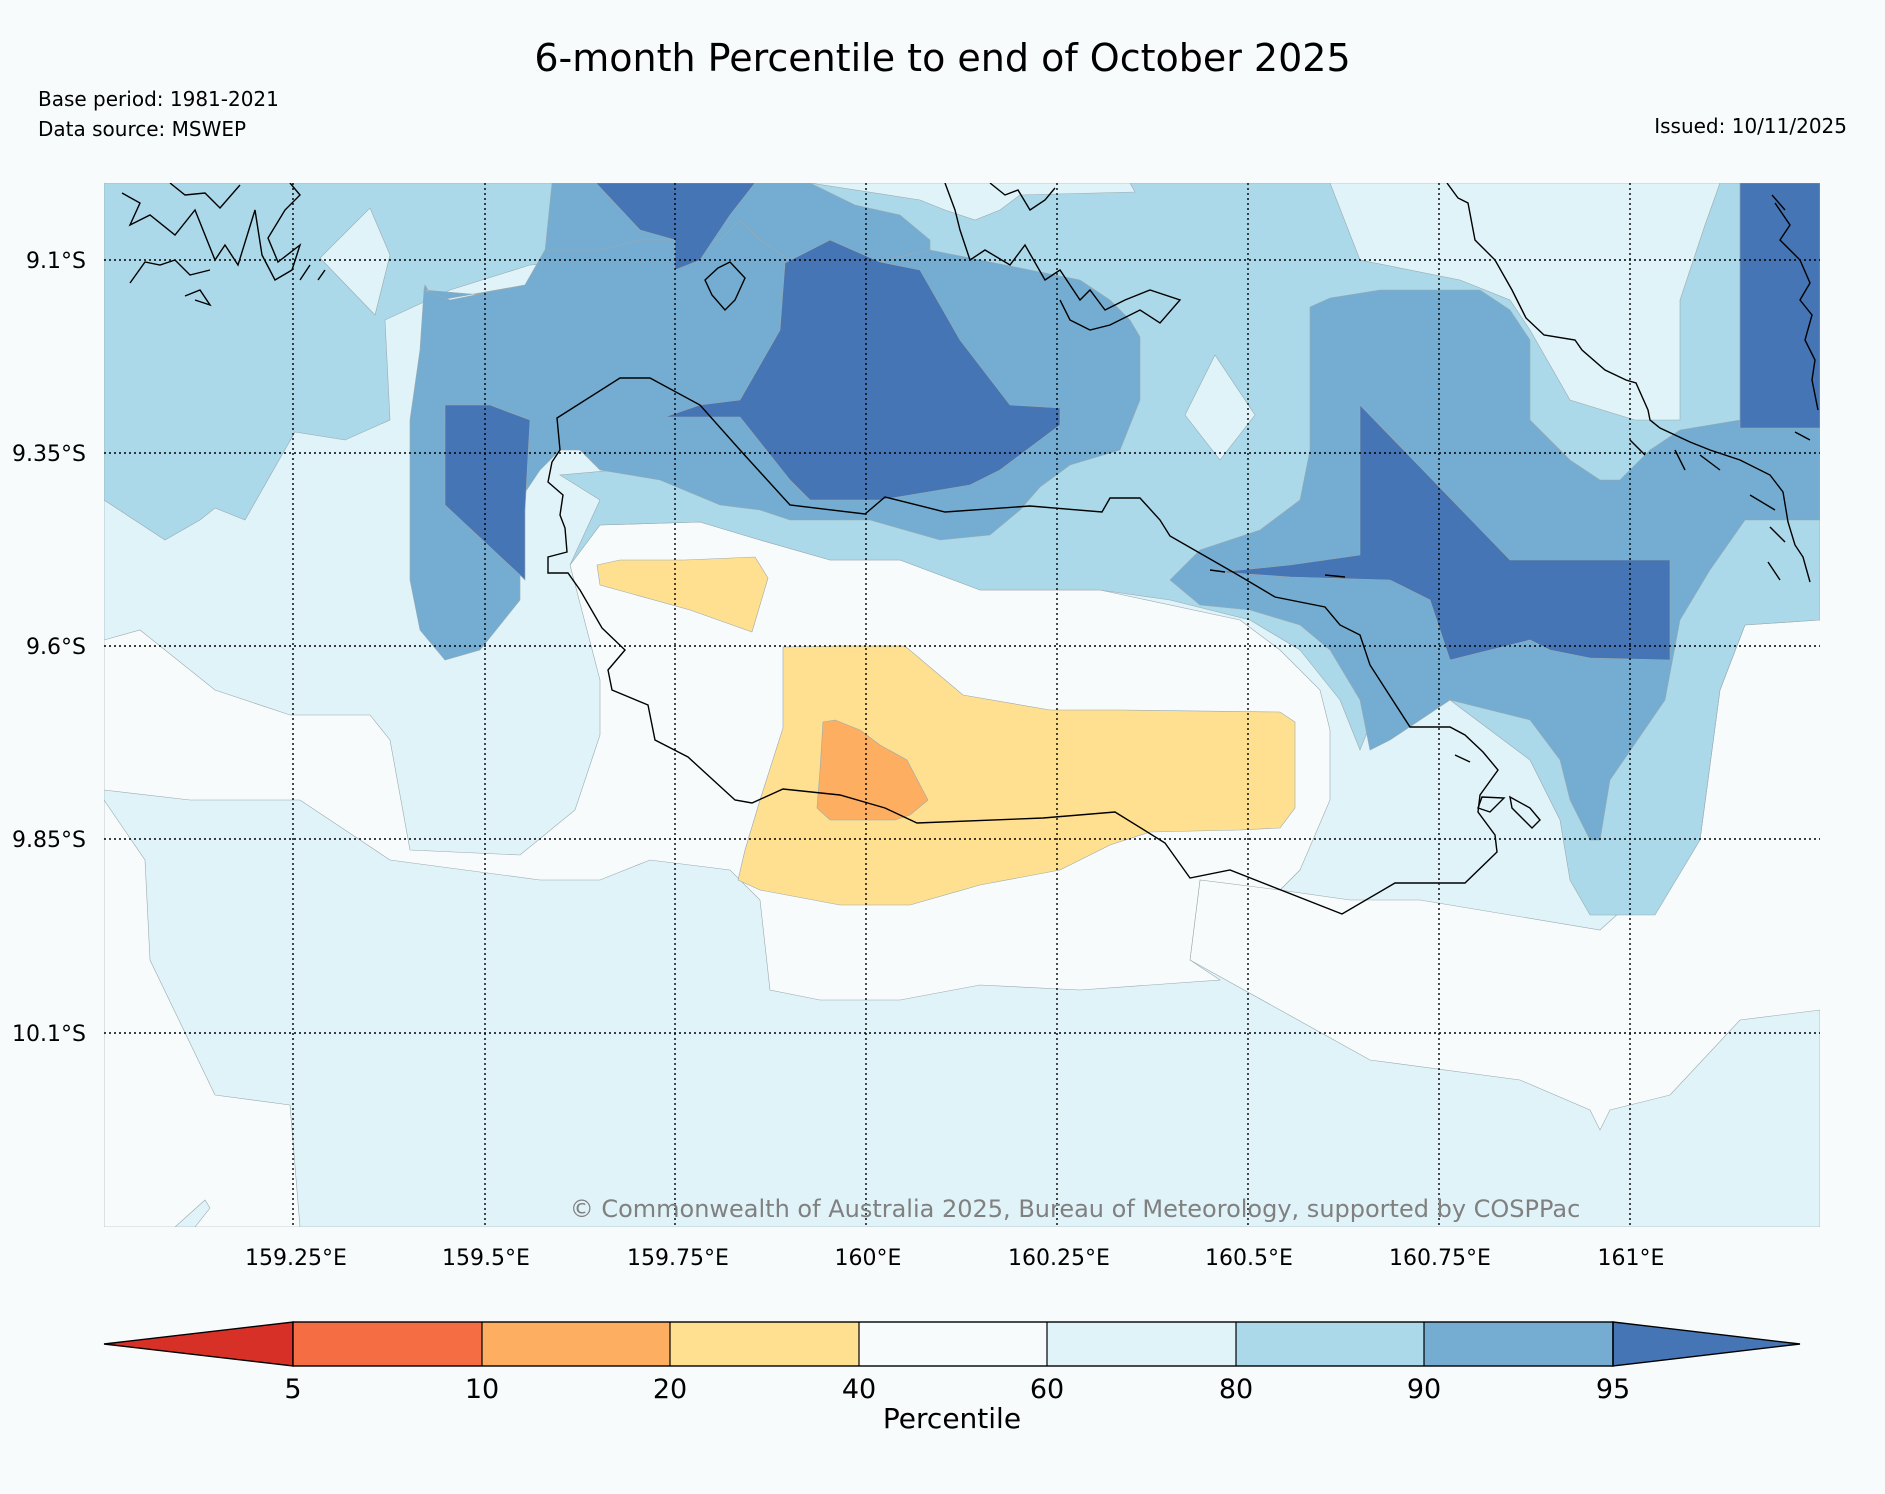 The height and width of the screenshot is (1494, 1885). What do you see at coordinates (49, 1034) in the screenshot?
I see `lat-label: 10.1°S` at bounding box center [49, 1034].